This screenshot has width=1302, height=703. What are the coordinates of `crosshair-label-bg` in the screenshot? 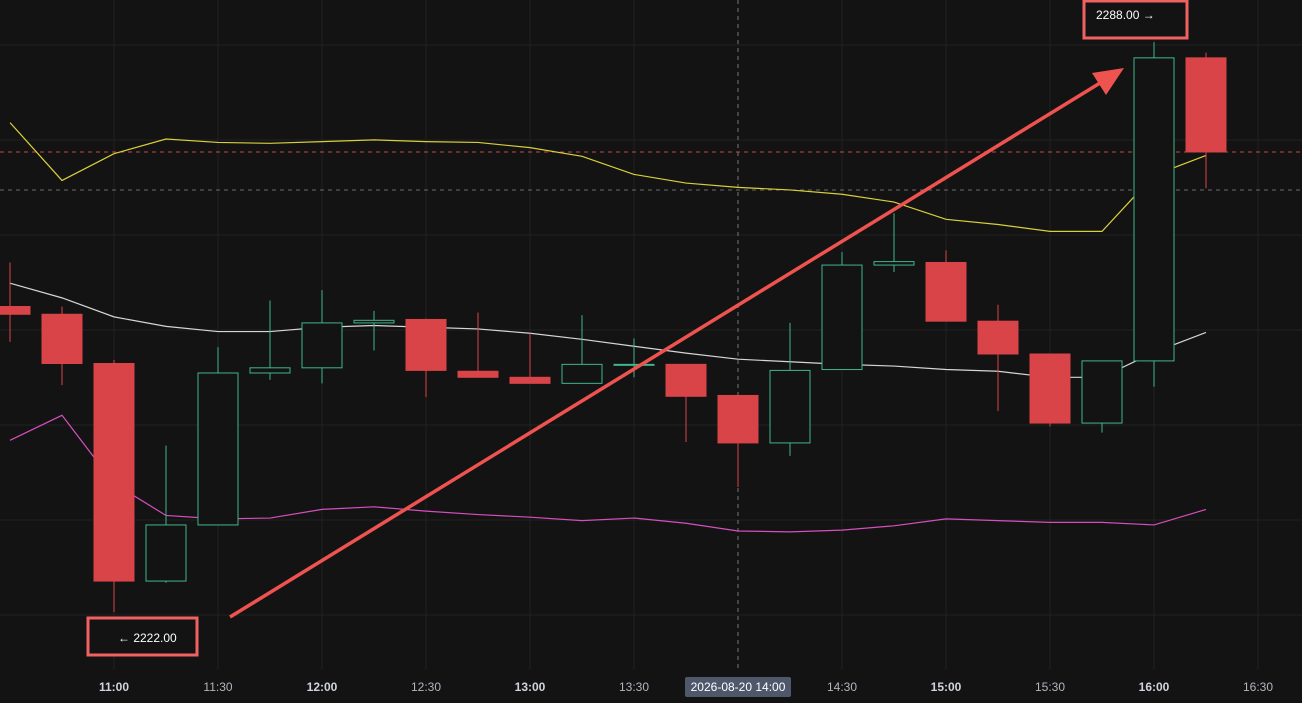 It's located at (738, 687).